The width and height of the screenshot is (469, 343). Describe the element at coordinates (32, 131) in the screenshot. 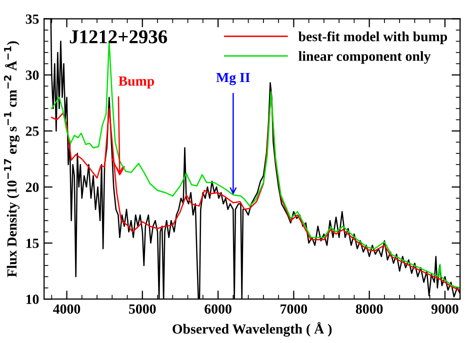

I see `y-tick-label: 25` at that location.